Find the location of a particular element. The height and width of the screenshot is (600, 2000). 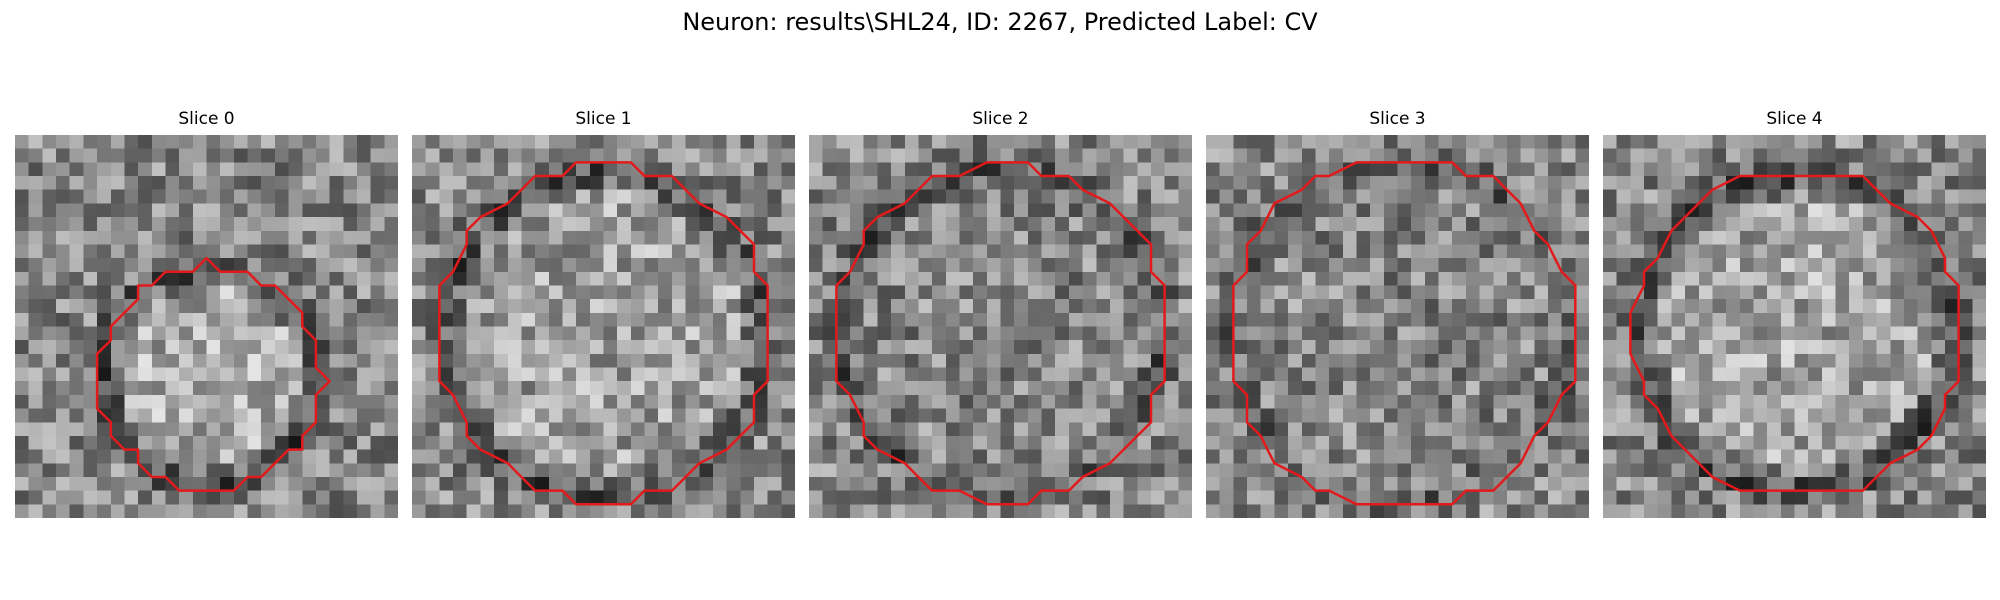

slice-title: Slice 0 is located at coordinates (206, 119).